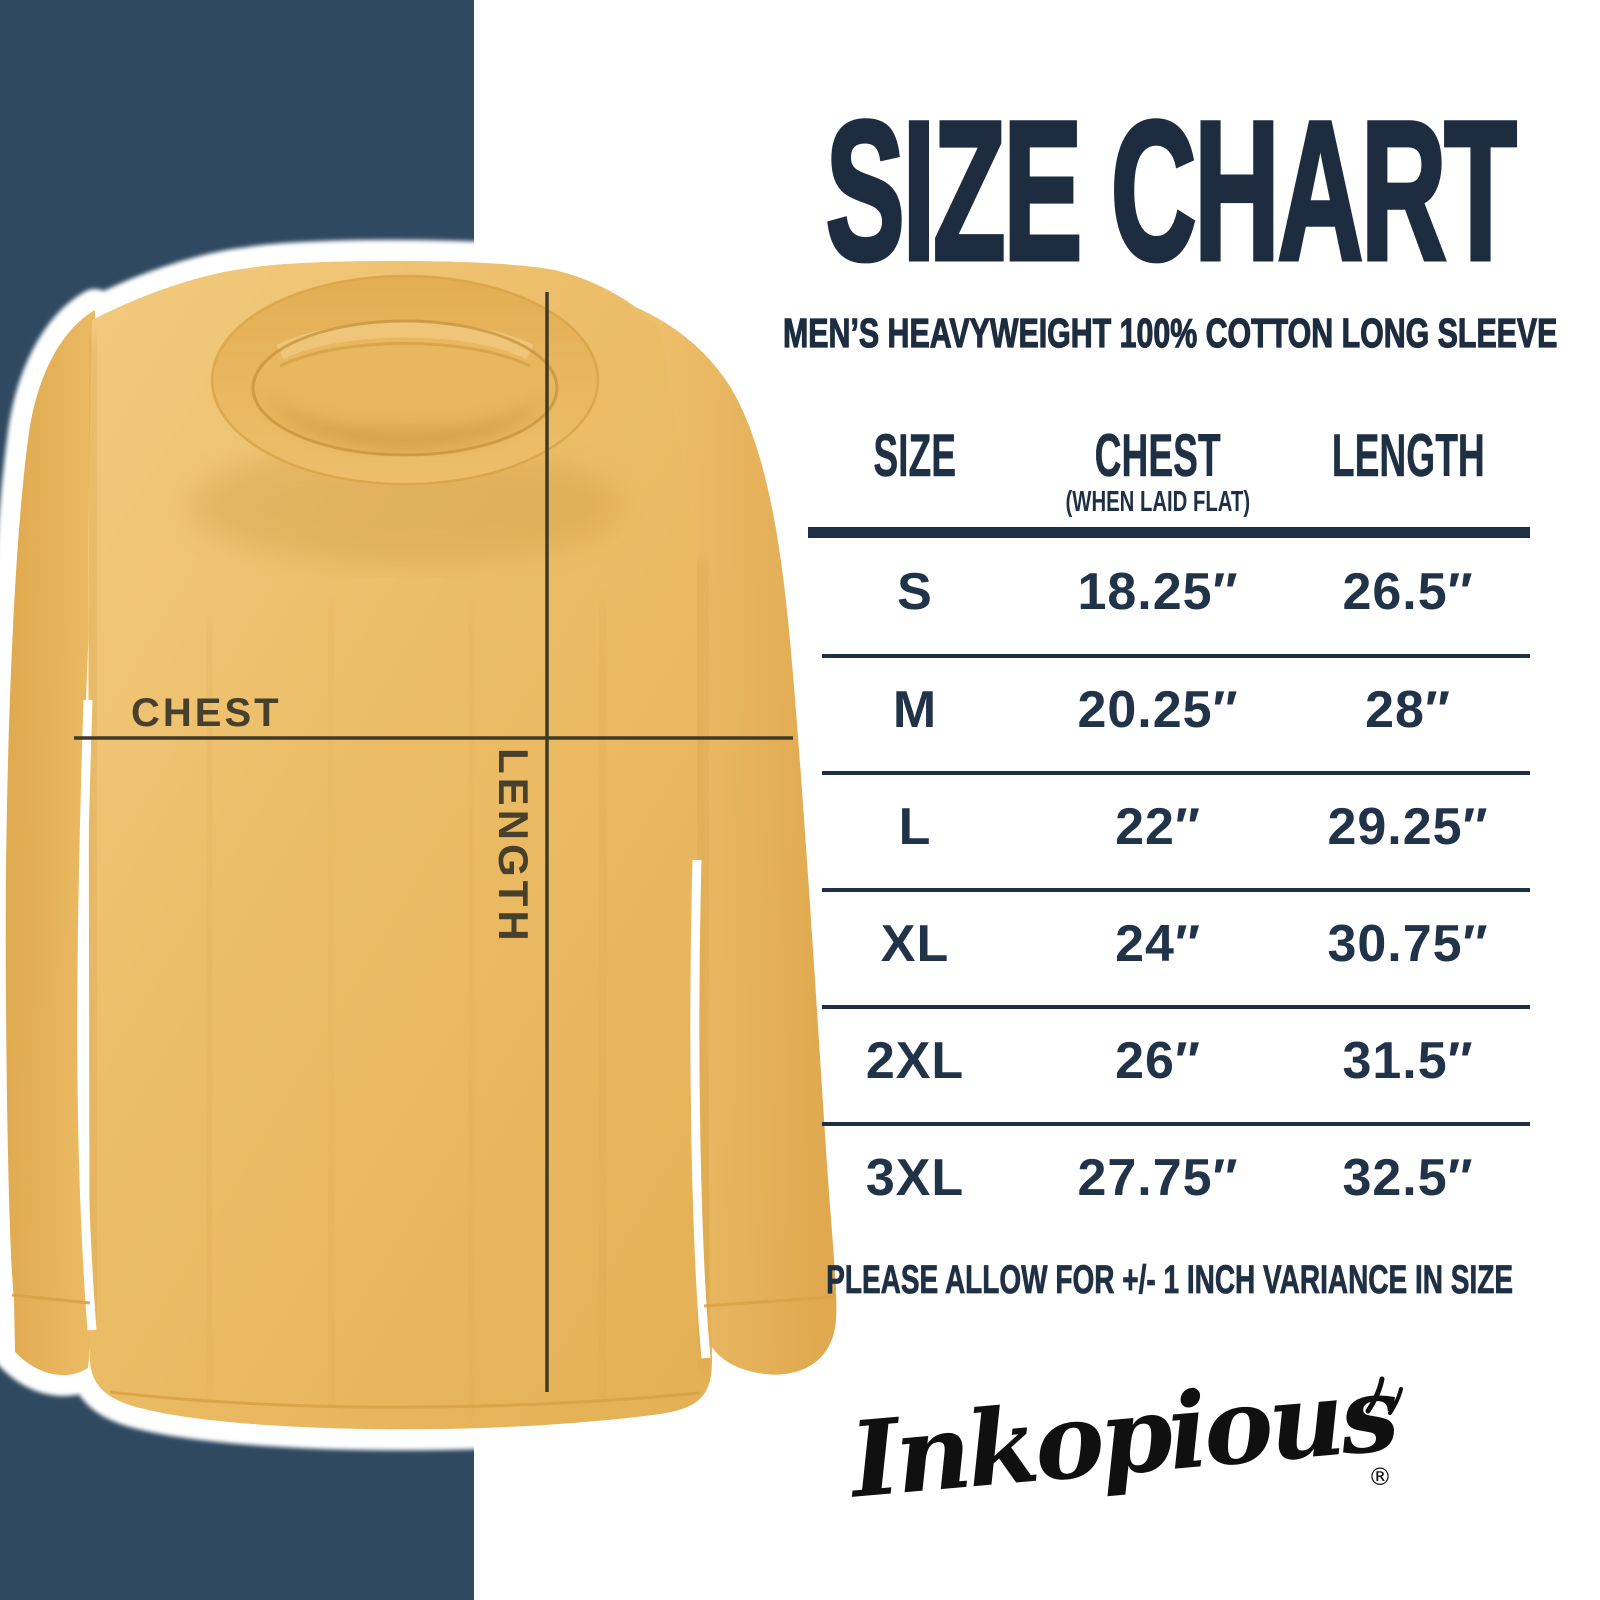 This screenshot has height=1600, width=1600. What do you see at coordinates (915, 944) in the screenshot?
I see `cell-size: XL` at bounding box center [915, 944].